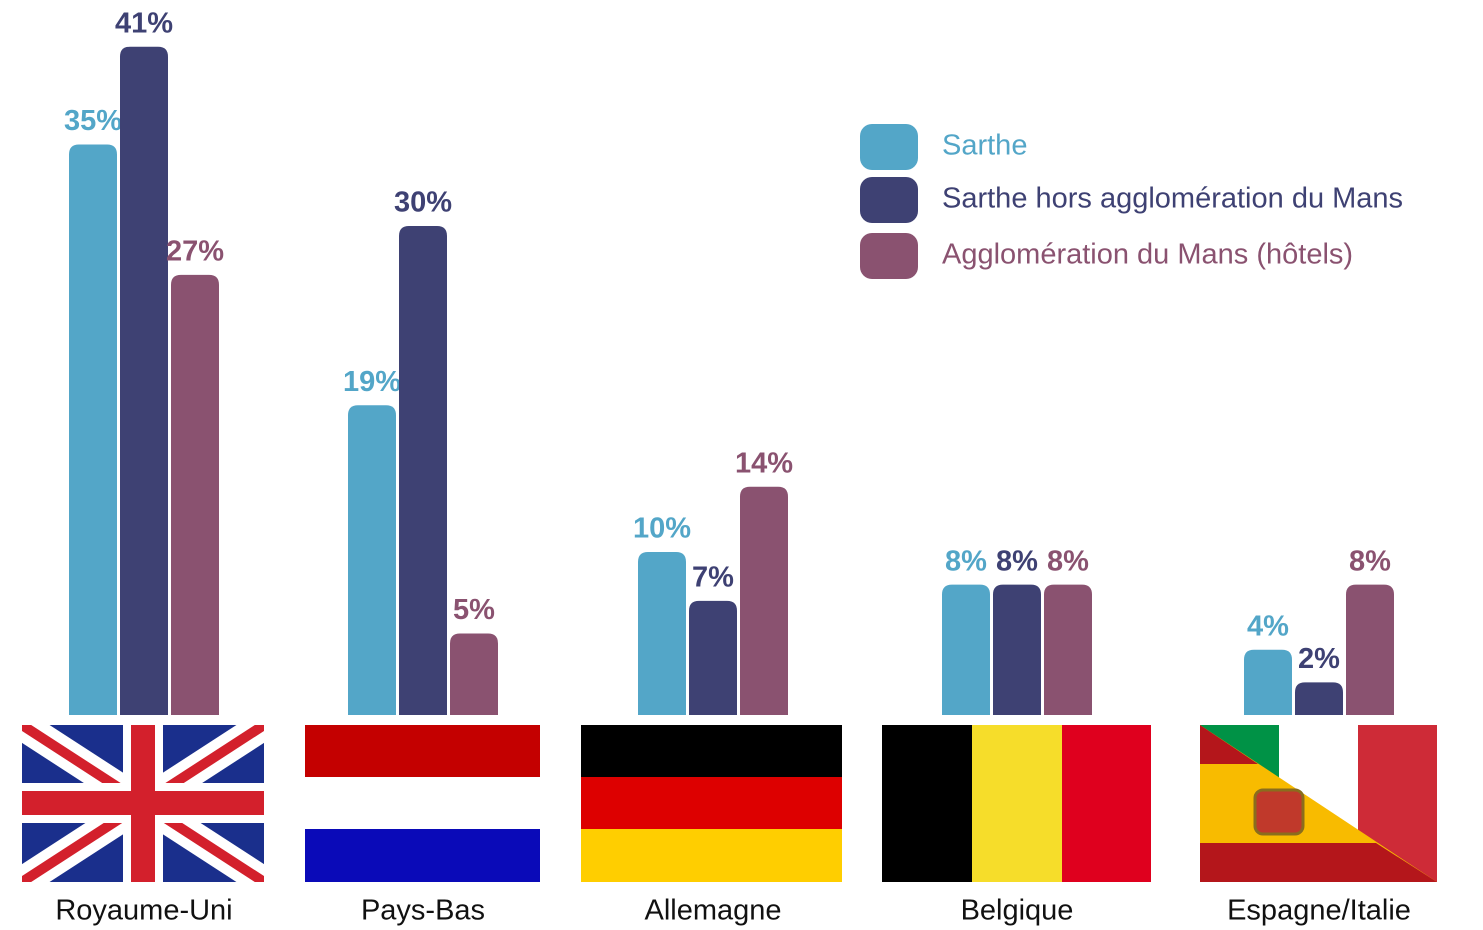  Describe the element at coordinates (93, 121) in the screenshot. I see `value-label: 35%` at that location.